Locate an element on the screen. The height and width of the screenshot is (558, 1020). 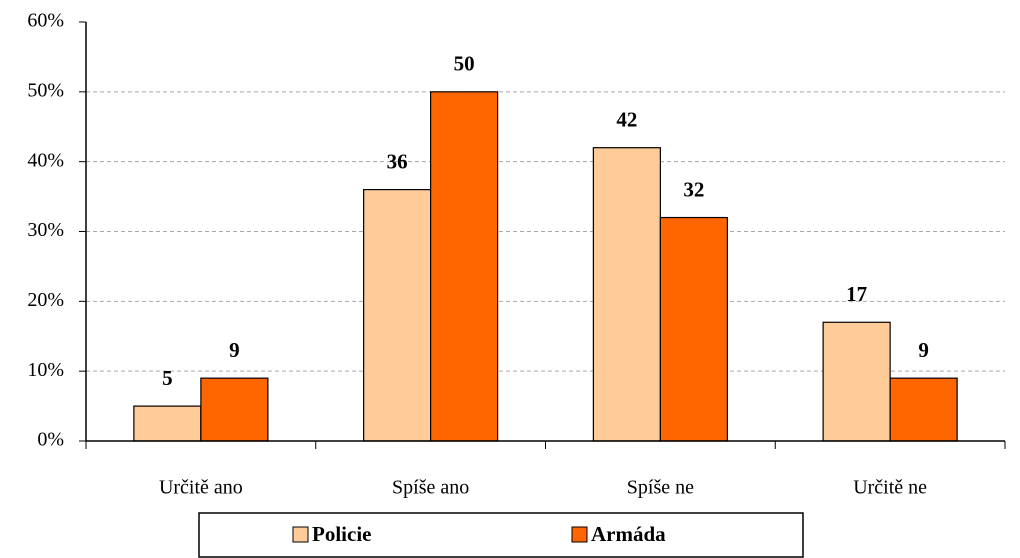
y-tick-label: 10% is located at coordinates (45, 370).